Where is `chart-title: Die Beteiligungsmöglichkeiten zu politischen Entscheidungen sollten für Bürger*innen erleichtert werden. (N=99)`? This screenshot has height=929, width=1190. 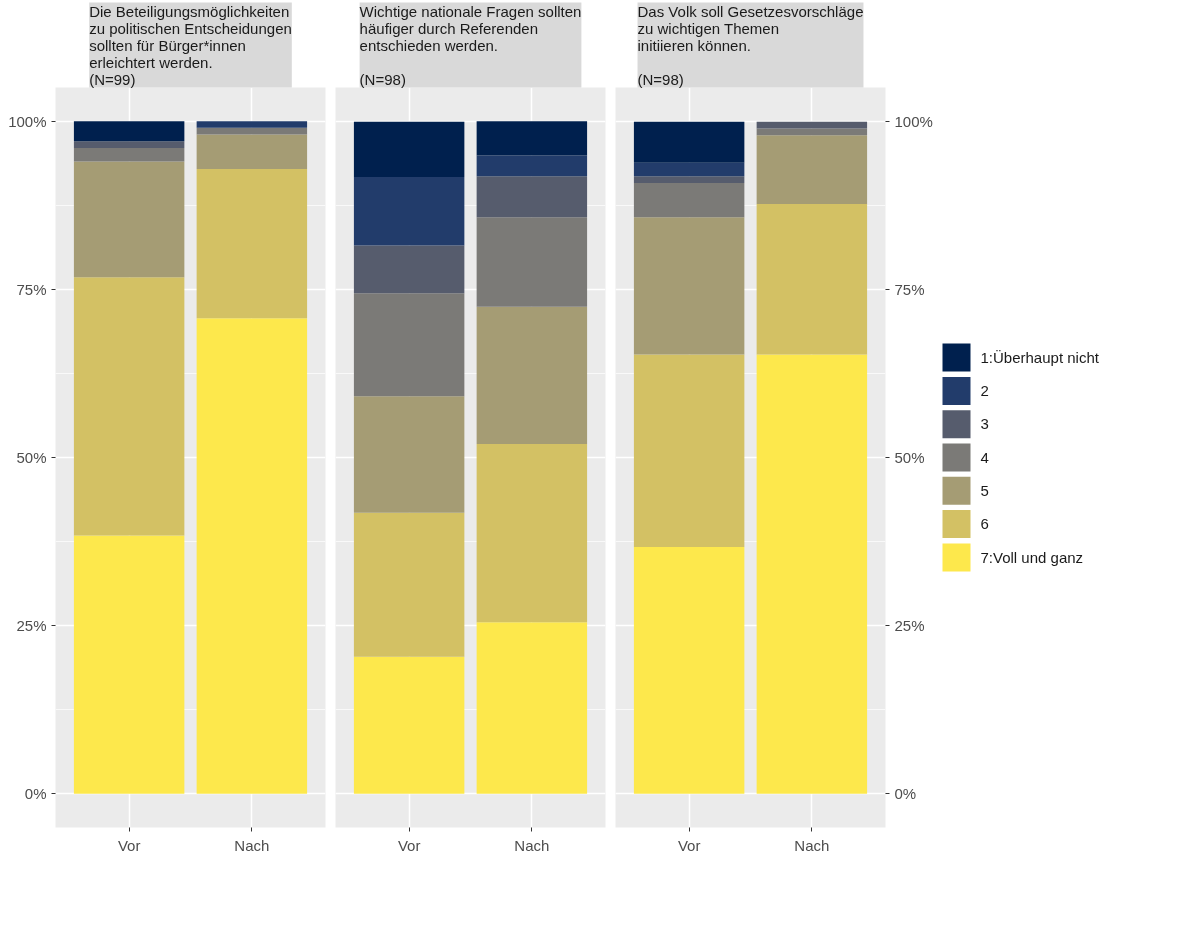
chart-title: Die Beteiligungsmöglichkeiten zu politischen Entscheidungen sollten für Bürger*innen erleichtert werden. (N=99) is located at coordinates (190, 45).